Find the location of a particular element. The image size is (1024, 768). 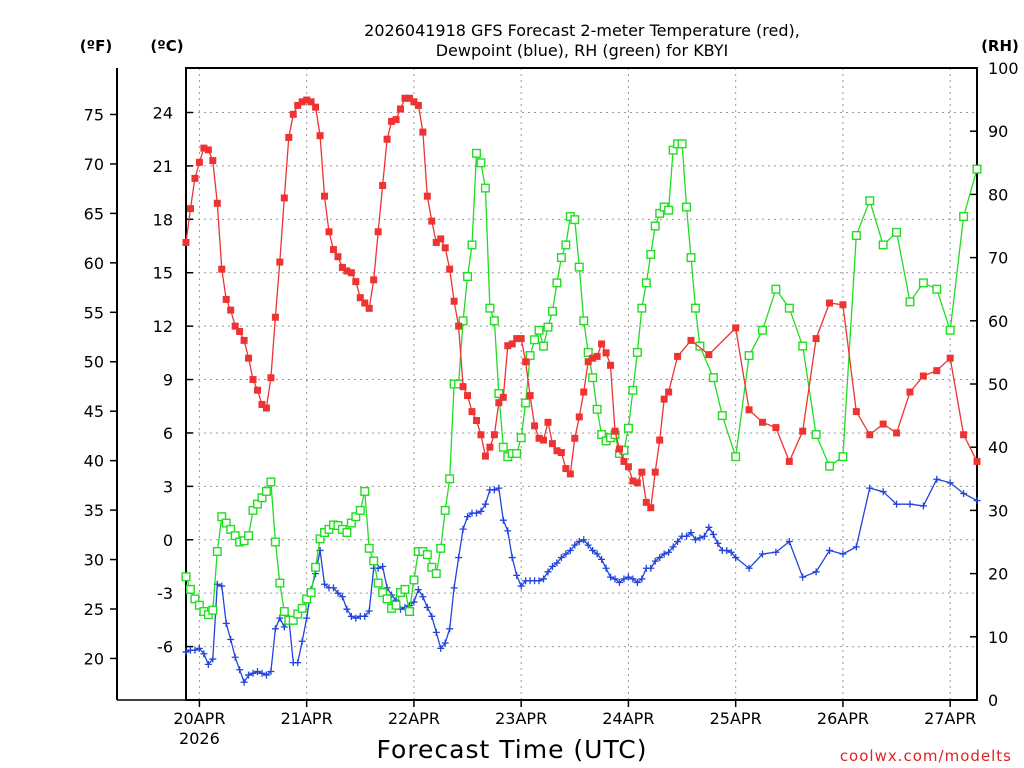

x-tick-label: 25APR is located at coordinates (736, 718).